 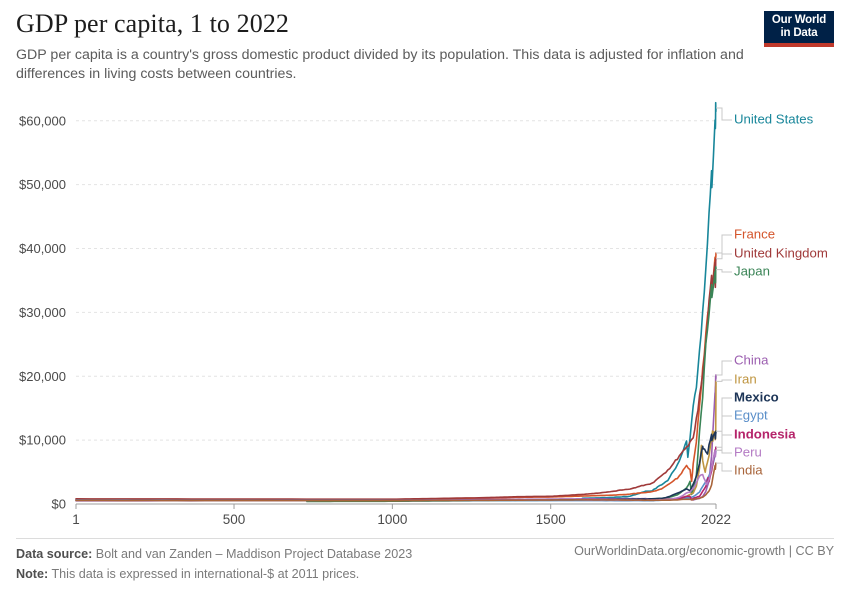 What do you see at coordinates (392, 519) in the screenshot?
I see `x-tick-label: 1000` at bounding box center [392, 519].